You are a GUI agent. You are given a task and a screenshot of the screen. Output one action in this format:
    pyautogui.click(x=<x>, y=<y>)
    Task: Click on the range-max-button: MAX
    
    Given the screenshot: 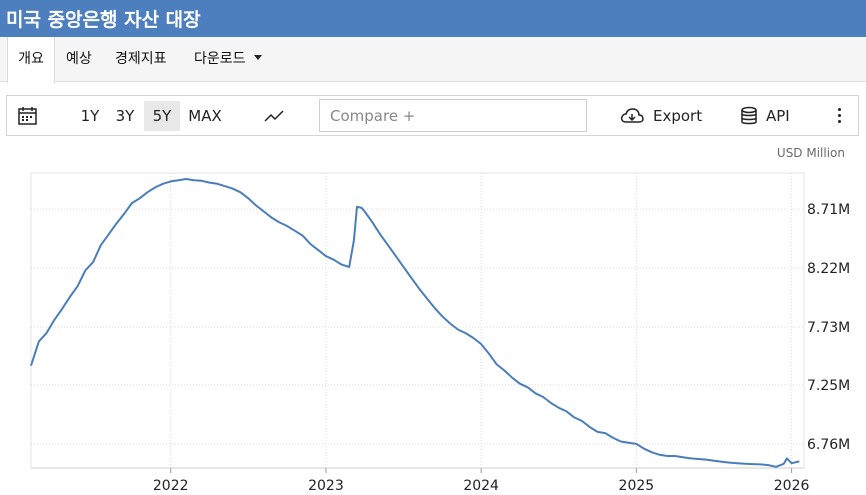 What is the action you would take?
    pyautogui.click(x=205, y=116)
    